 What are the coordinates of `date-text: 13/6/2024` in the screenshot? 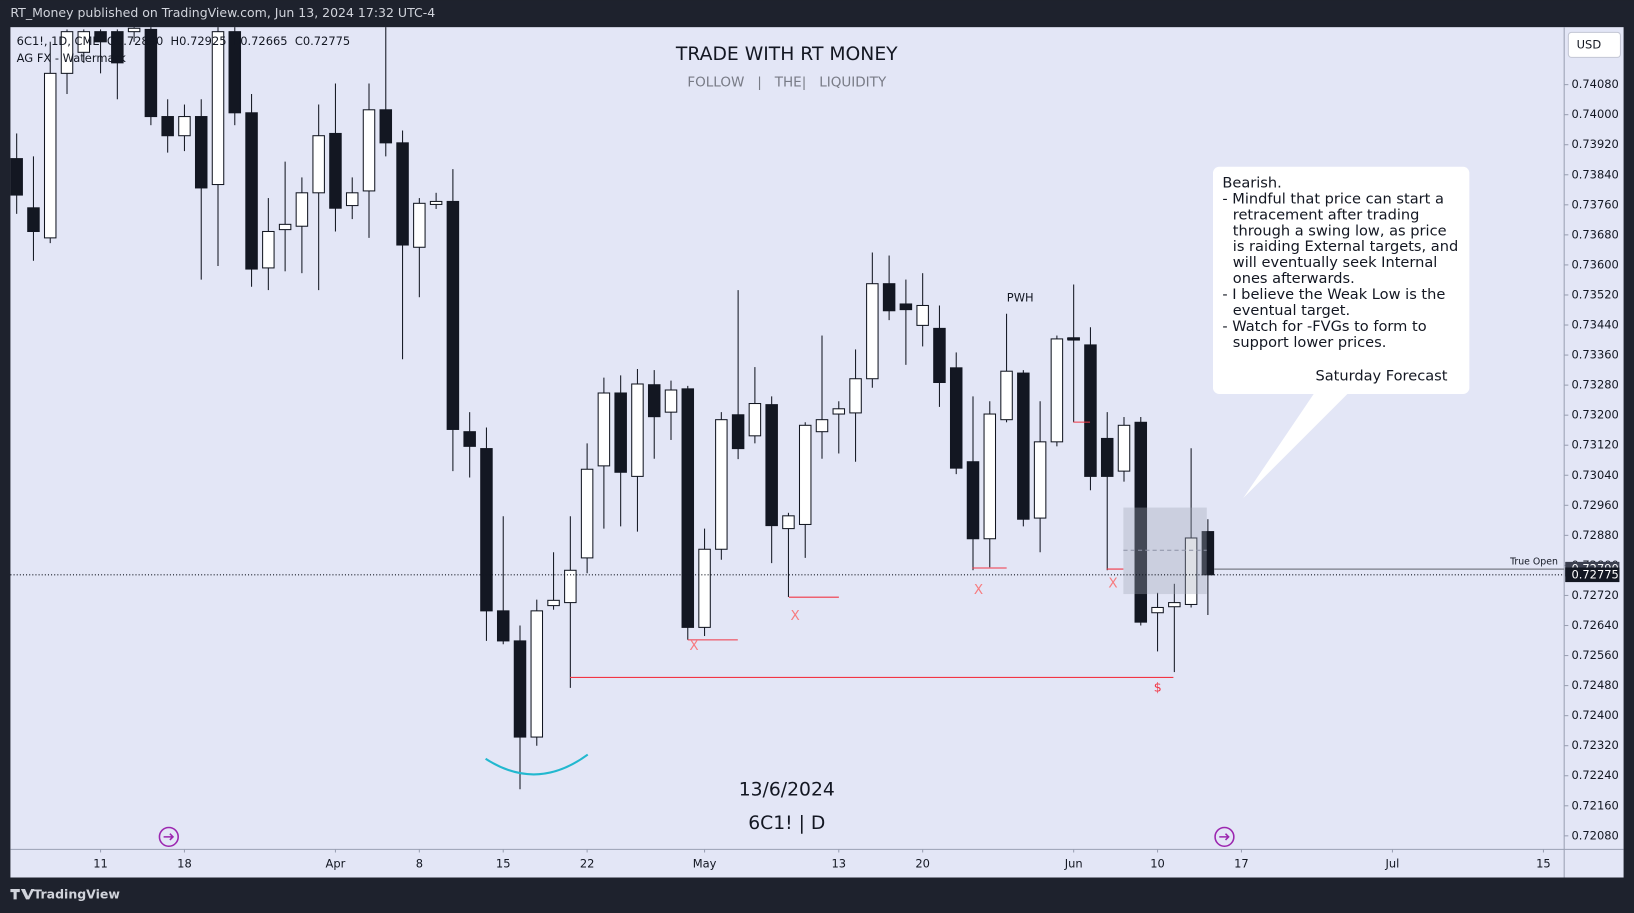 It's located at (787, 789).